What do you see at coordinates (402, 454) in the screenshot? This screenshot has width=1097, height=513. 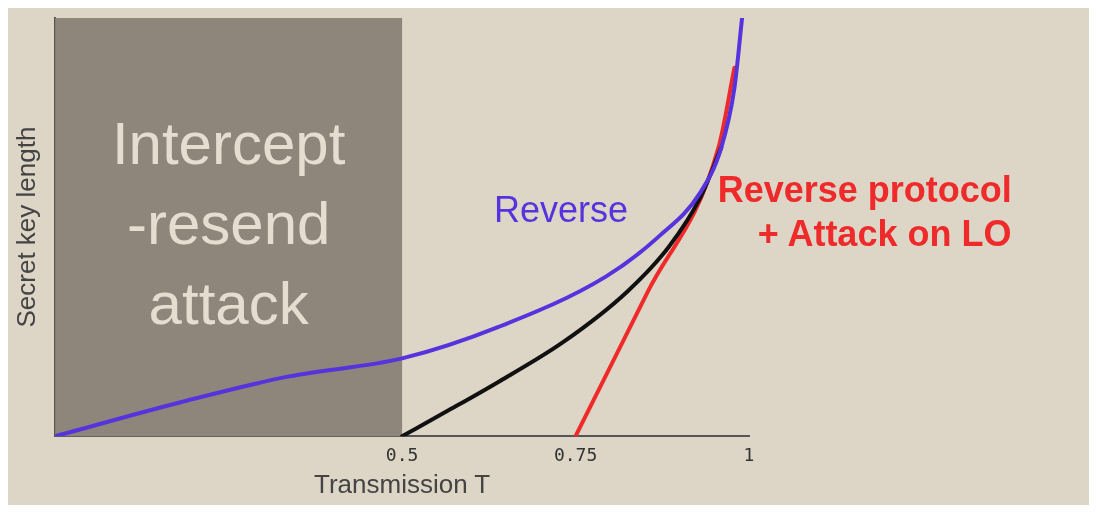 I see `x-tick-label: 0.5` at bounding box center [402, 454].